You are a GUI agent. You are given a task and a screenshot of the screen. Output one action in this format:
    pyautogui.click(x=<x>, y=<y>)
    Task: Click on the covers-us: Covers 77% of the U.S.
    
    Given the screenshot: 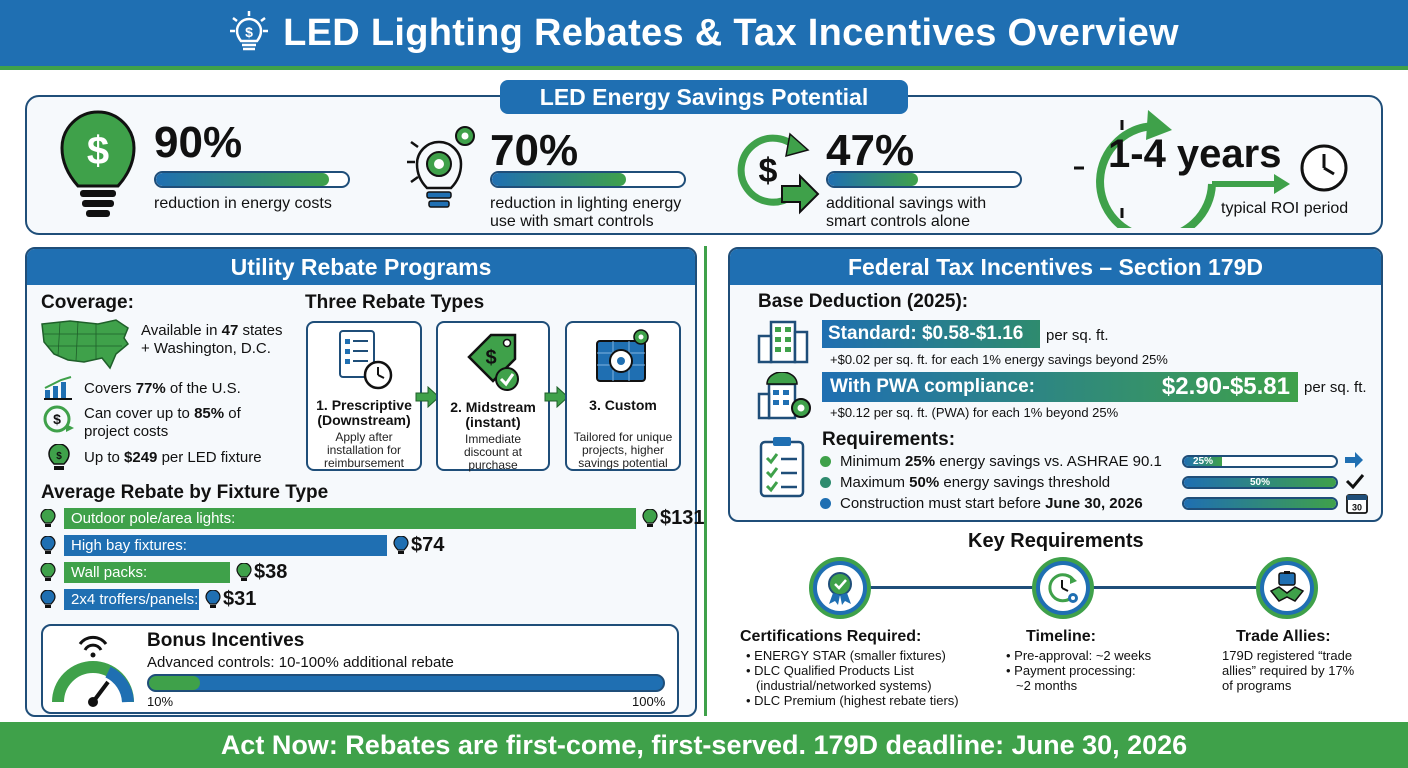 What is the action you would take?
    pyautogui.click(x=162, y=388)
    